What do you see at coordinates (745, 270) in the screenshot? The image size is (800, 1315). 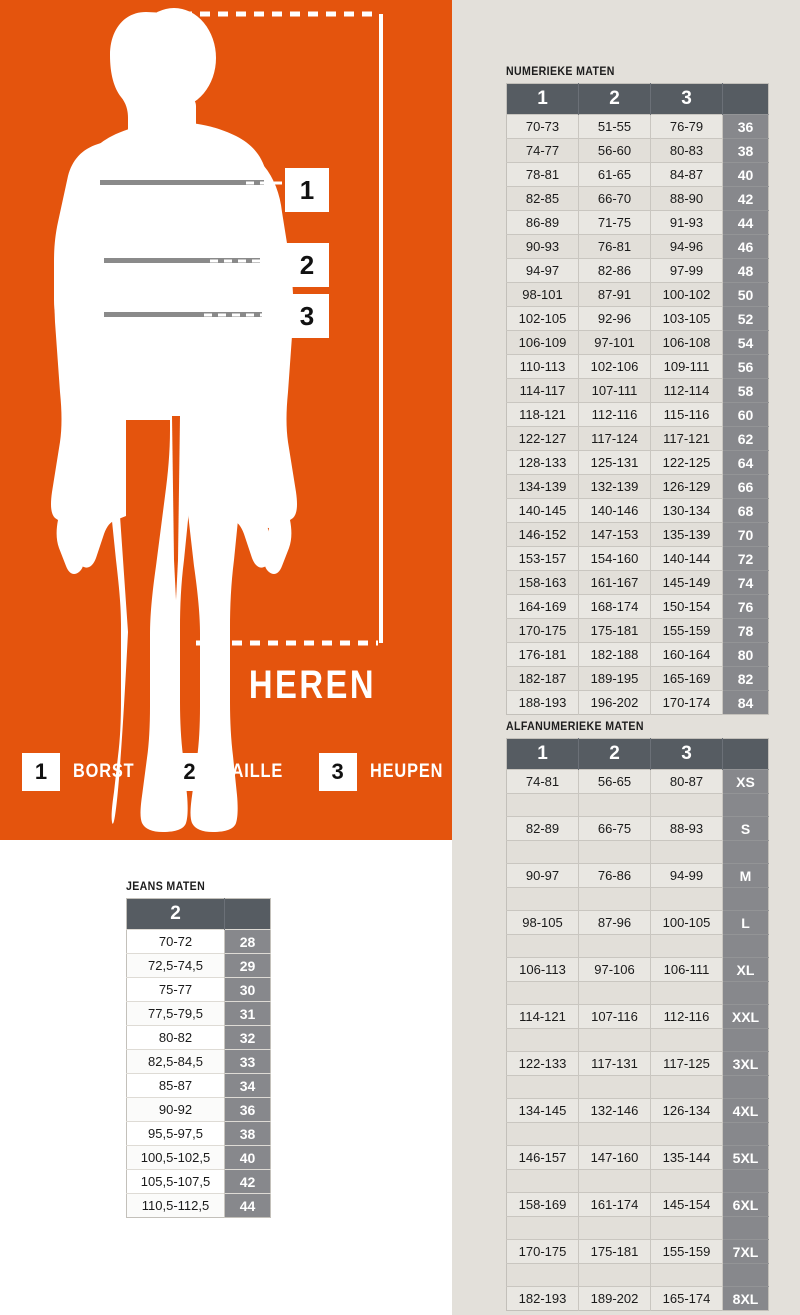 I see `size-cell: 48` at bounding box center [745, 270].